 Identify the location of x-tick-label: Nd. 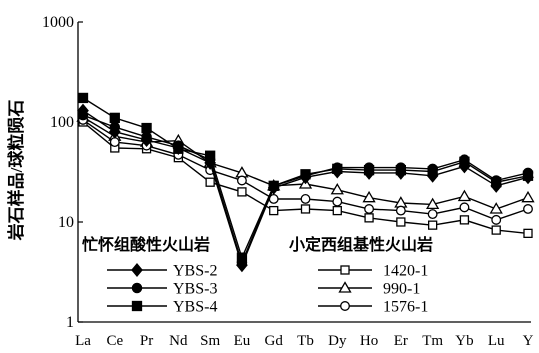
(178, 341).